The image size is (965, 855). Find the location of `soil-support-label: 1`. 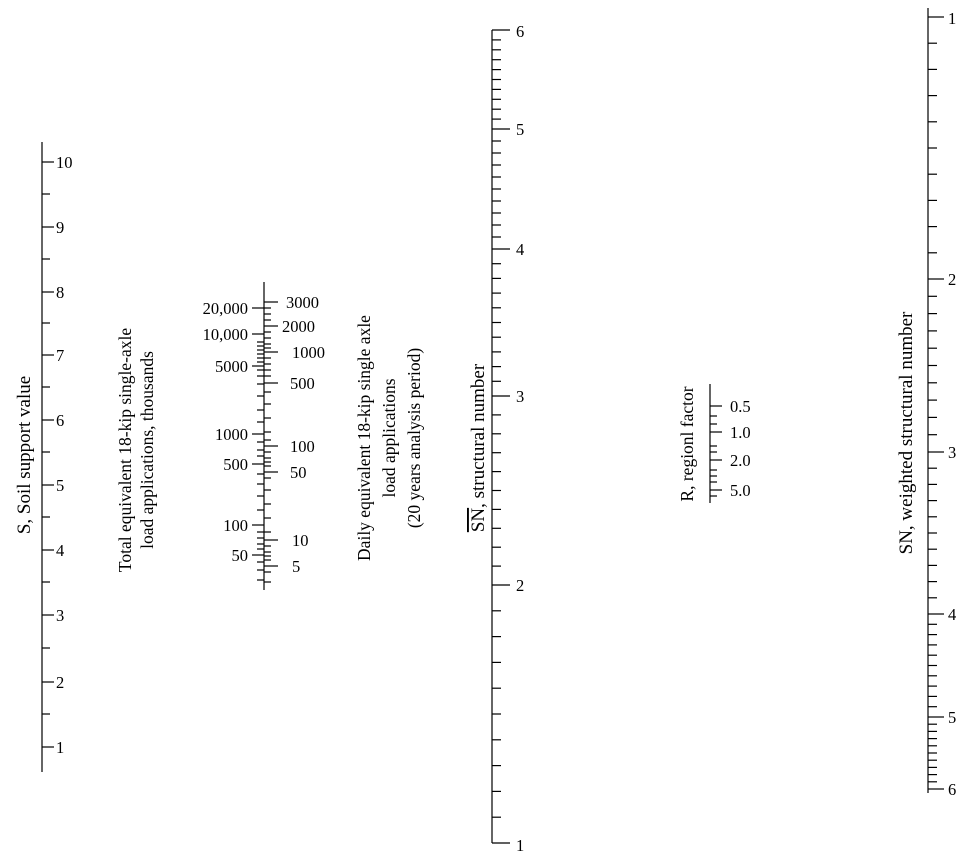

soil-support-label: 1 is located at coordinates (60, 747).